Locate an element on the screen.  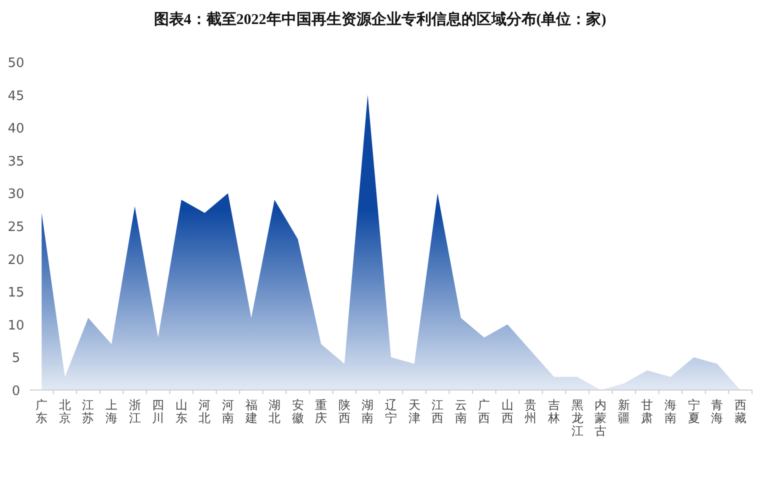
x-tick-label: 贵州 is located at coordinates (530, 411).